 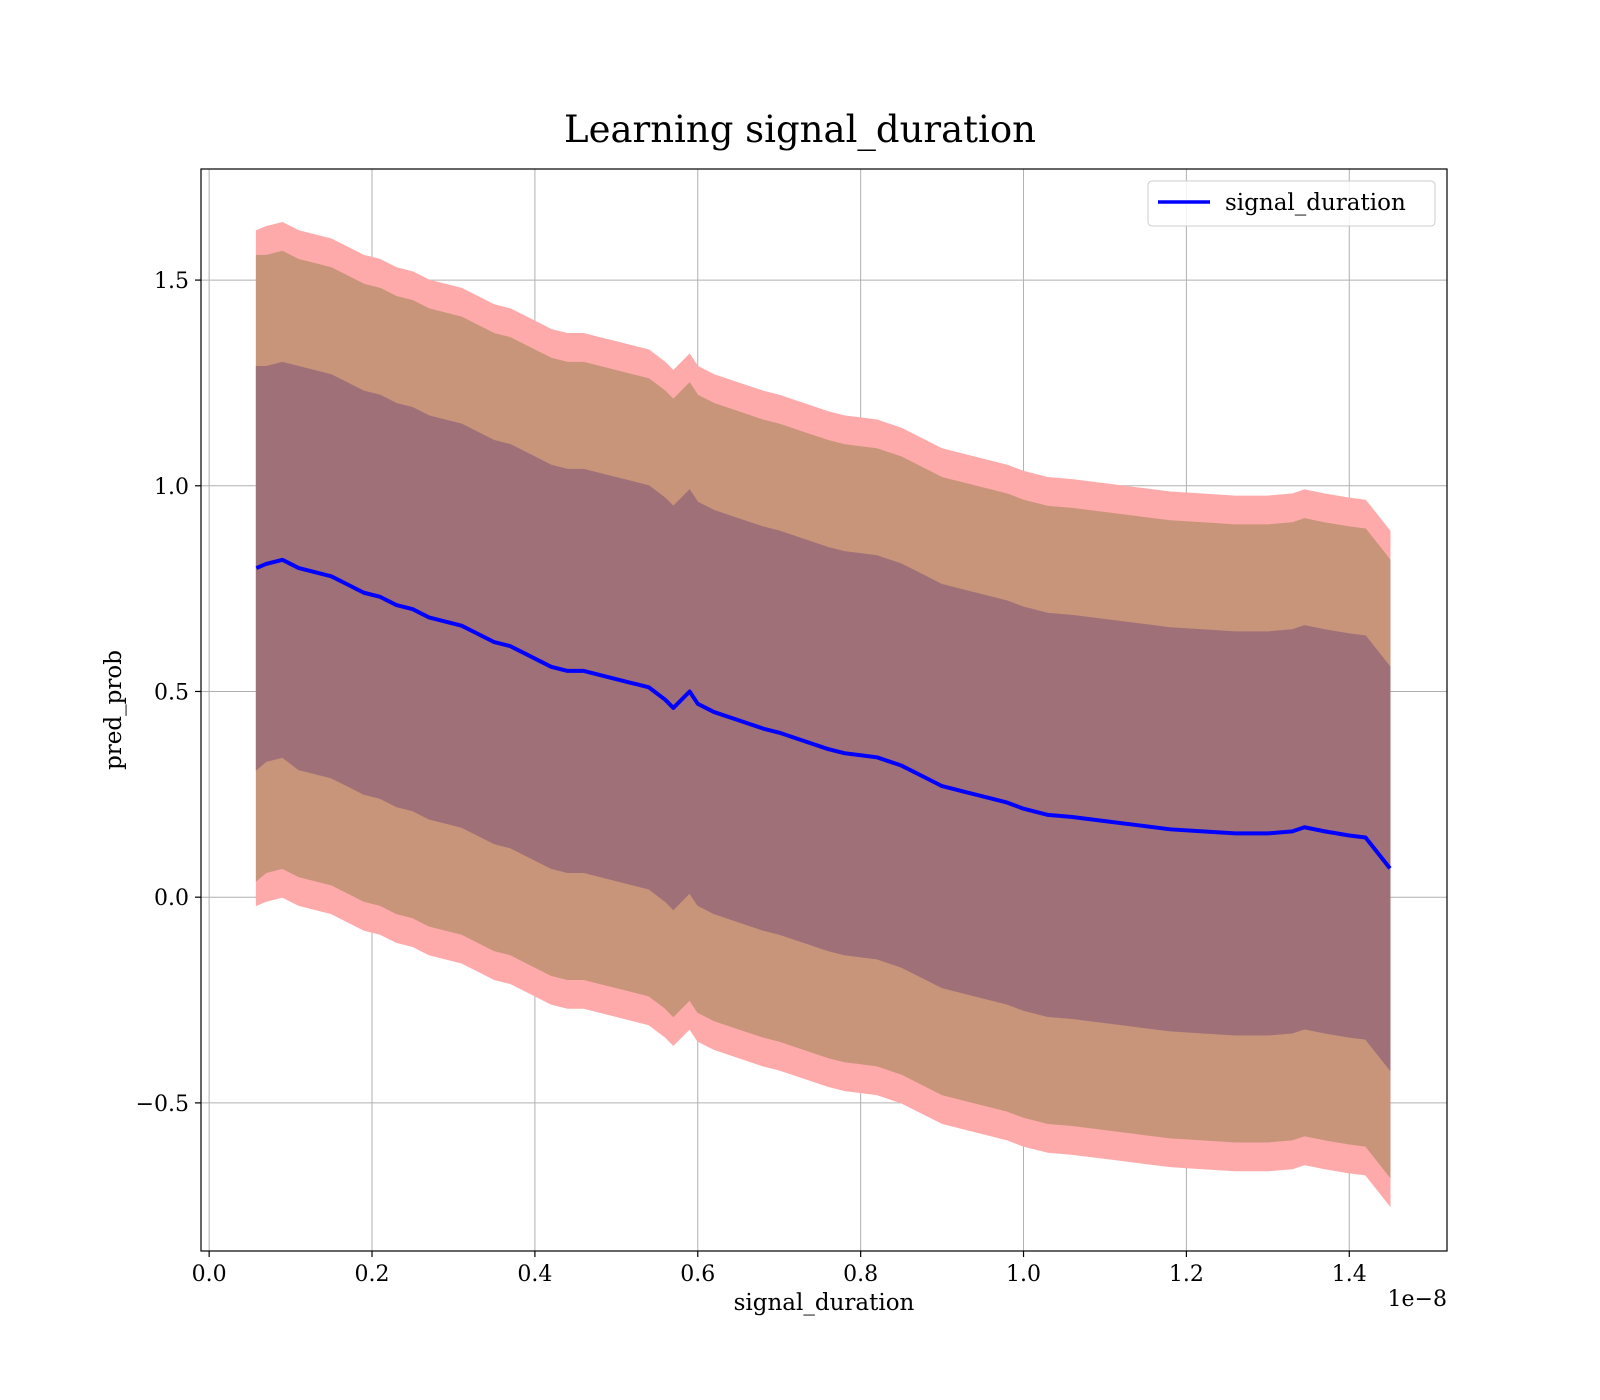 What do you see at coordinates (1349, 1274) in the screenshot?
I see `x-tick-label: 1.4` at bounding box center [1349, 1274].